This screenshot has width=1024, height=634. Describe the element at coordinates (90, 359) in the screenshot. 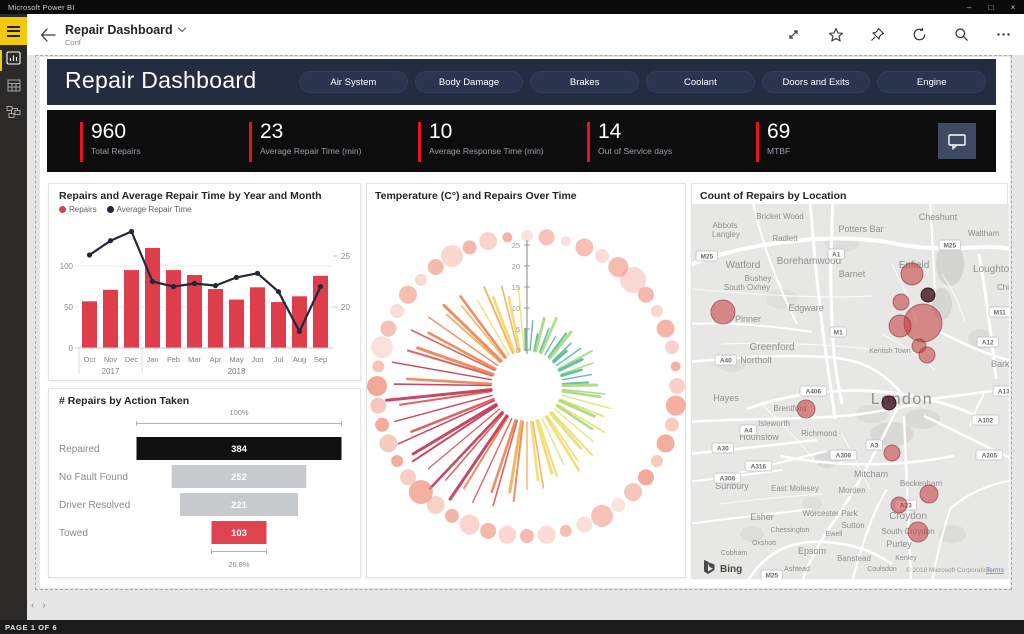

I see `svg-text: Oct` at that location.